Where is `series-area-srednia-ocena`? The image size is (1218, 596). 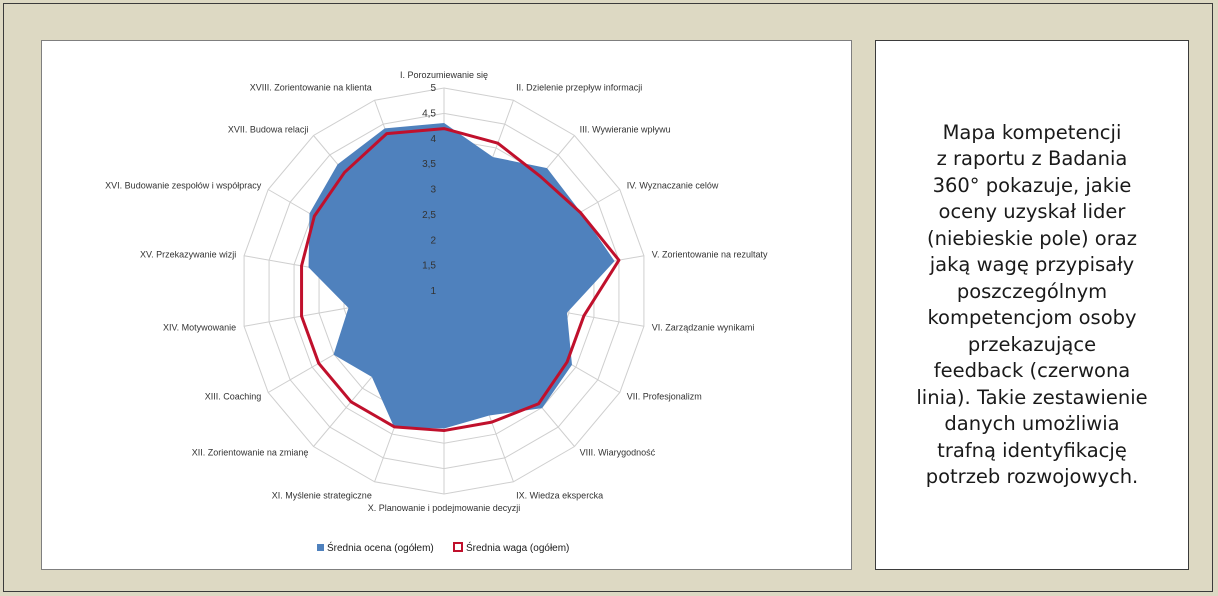 series-area-srednia-ocena is located at coordinates (461, 276).